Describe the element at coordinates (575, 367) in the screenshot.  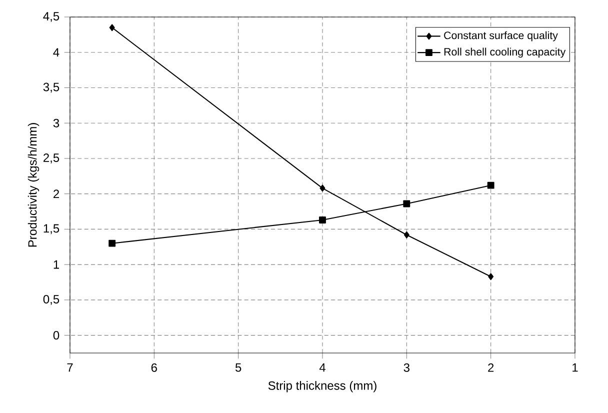
I see `x-tick-label: 1` at that location.